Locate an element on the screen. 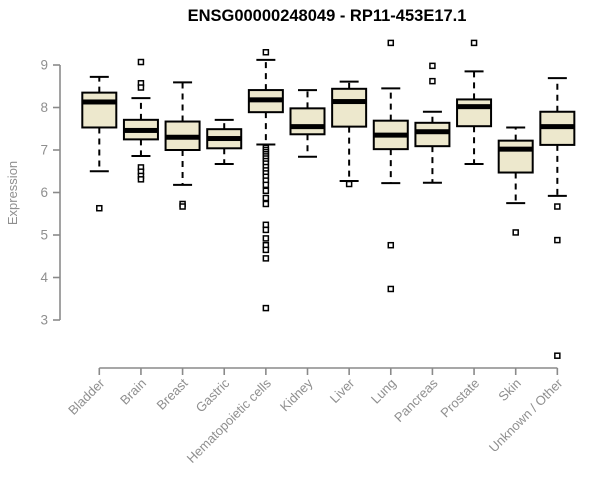  box-gastric is located at coordinates (224, 142).